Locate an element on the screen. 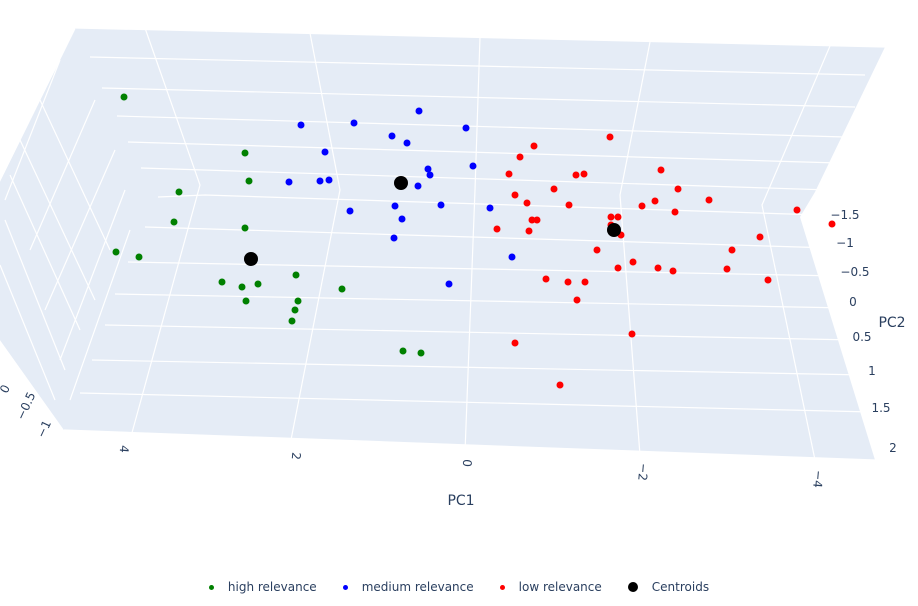 Image resolution: width=918 pixels, height=606 pixels. legend-item-centroids: Centroids is located at coordinates (668, 587).